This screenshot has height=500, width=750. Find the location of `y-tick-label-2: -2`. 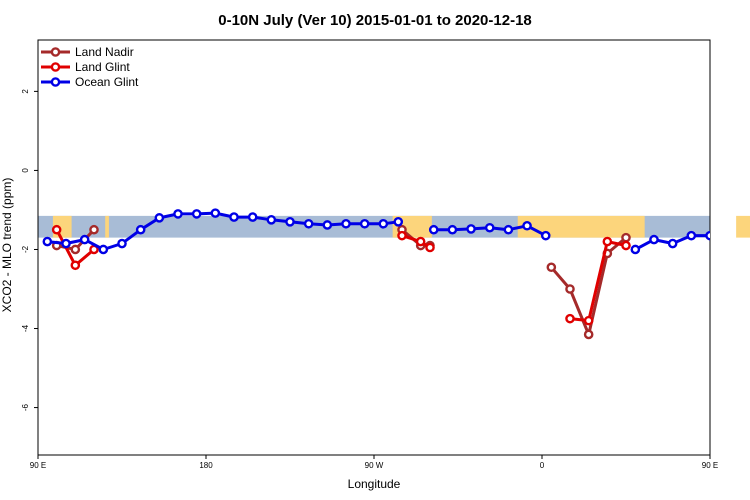

y-tick-label-2: -2 is located at coordinates (25, 249).